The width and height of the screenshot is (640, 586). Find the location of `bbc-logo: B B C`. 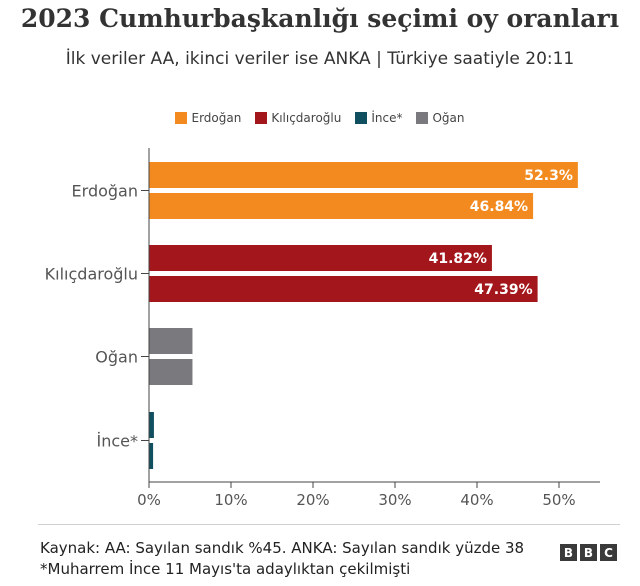

bbc-logo: B B C is located at coordinates (588, 552).